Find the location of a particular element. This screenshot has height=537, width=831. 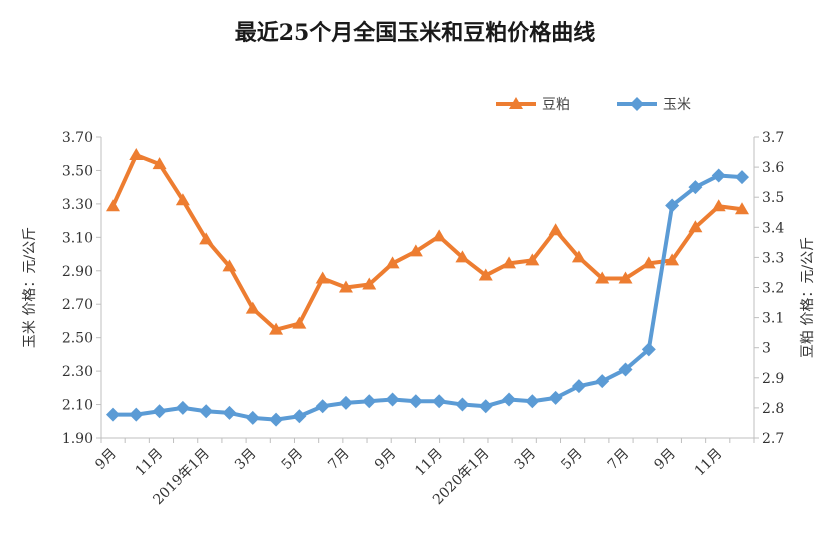

y-right-axis-title: 豆粕 价格：元/公斤 is located at coordinates (808, 297).